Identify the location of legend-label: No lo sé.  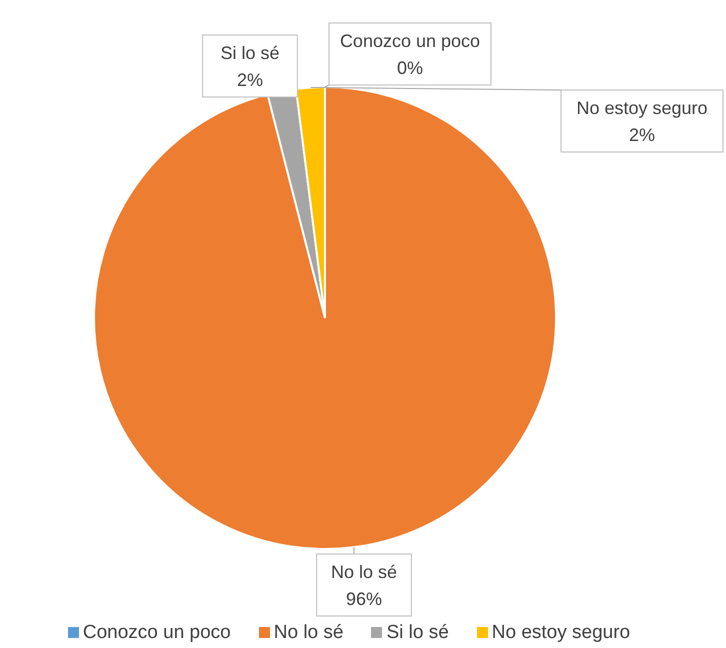
(309, 632).